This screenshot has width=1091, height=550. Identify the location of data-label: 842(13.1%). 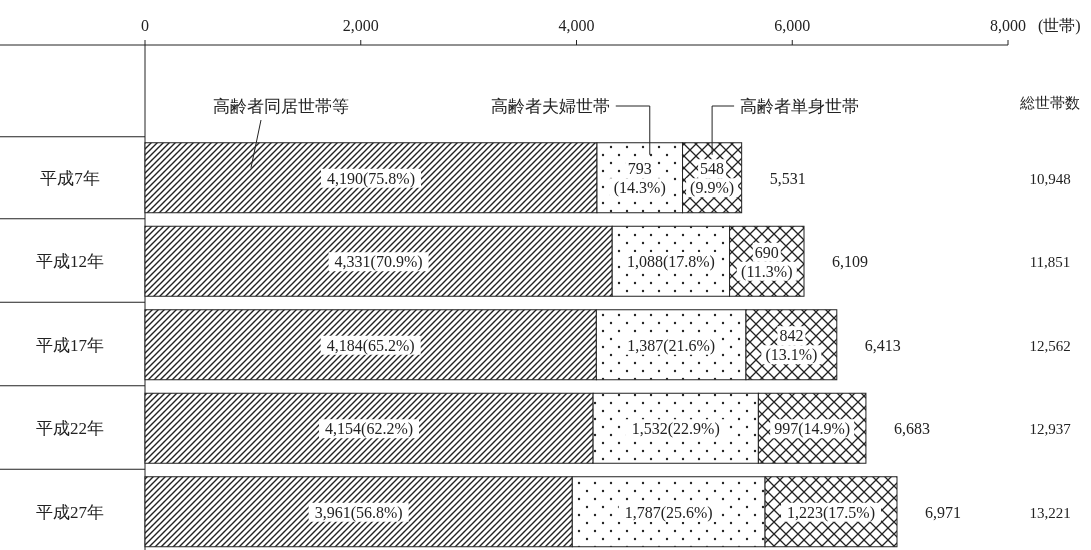
(791, 346).